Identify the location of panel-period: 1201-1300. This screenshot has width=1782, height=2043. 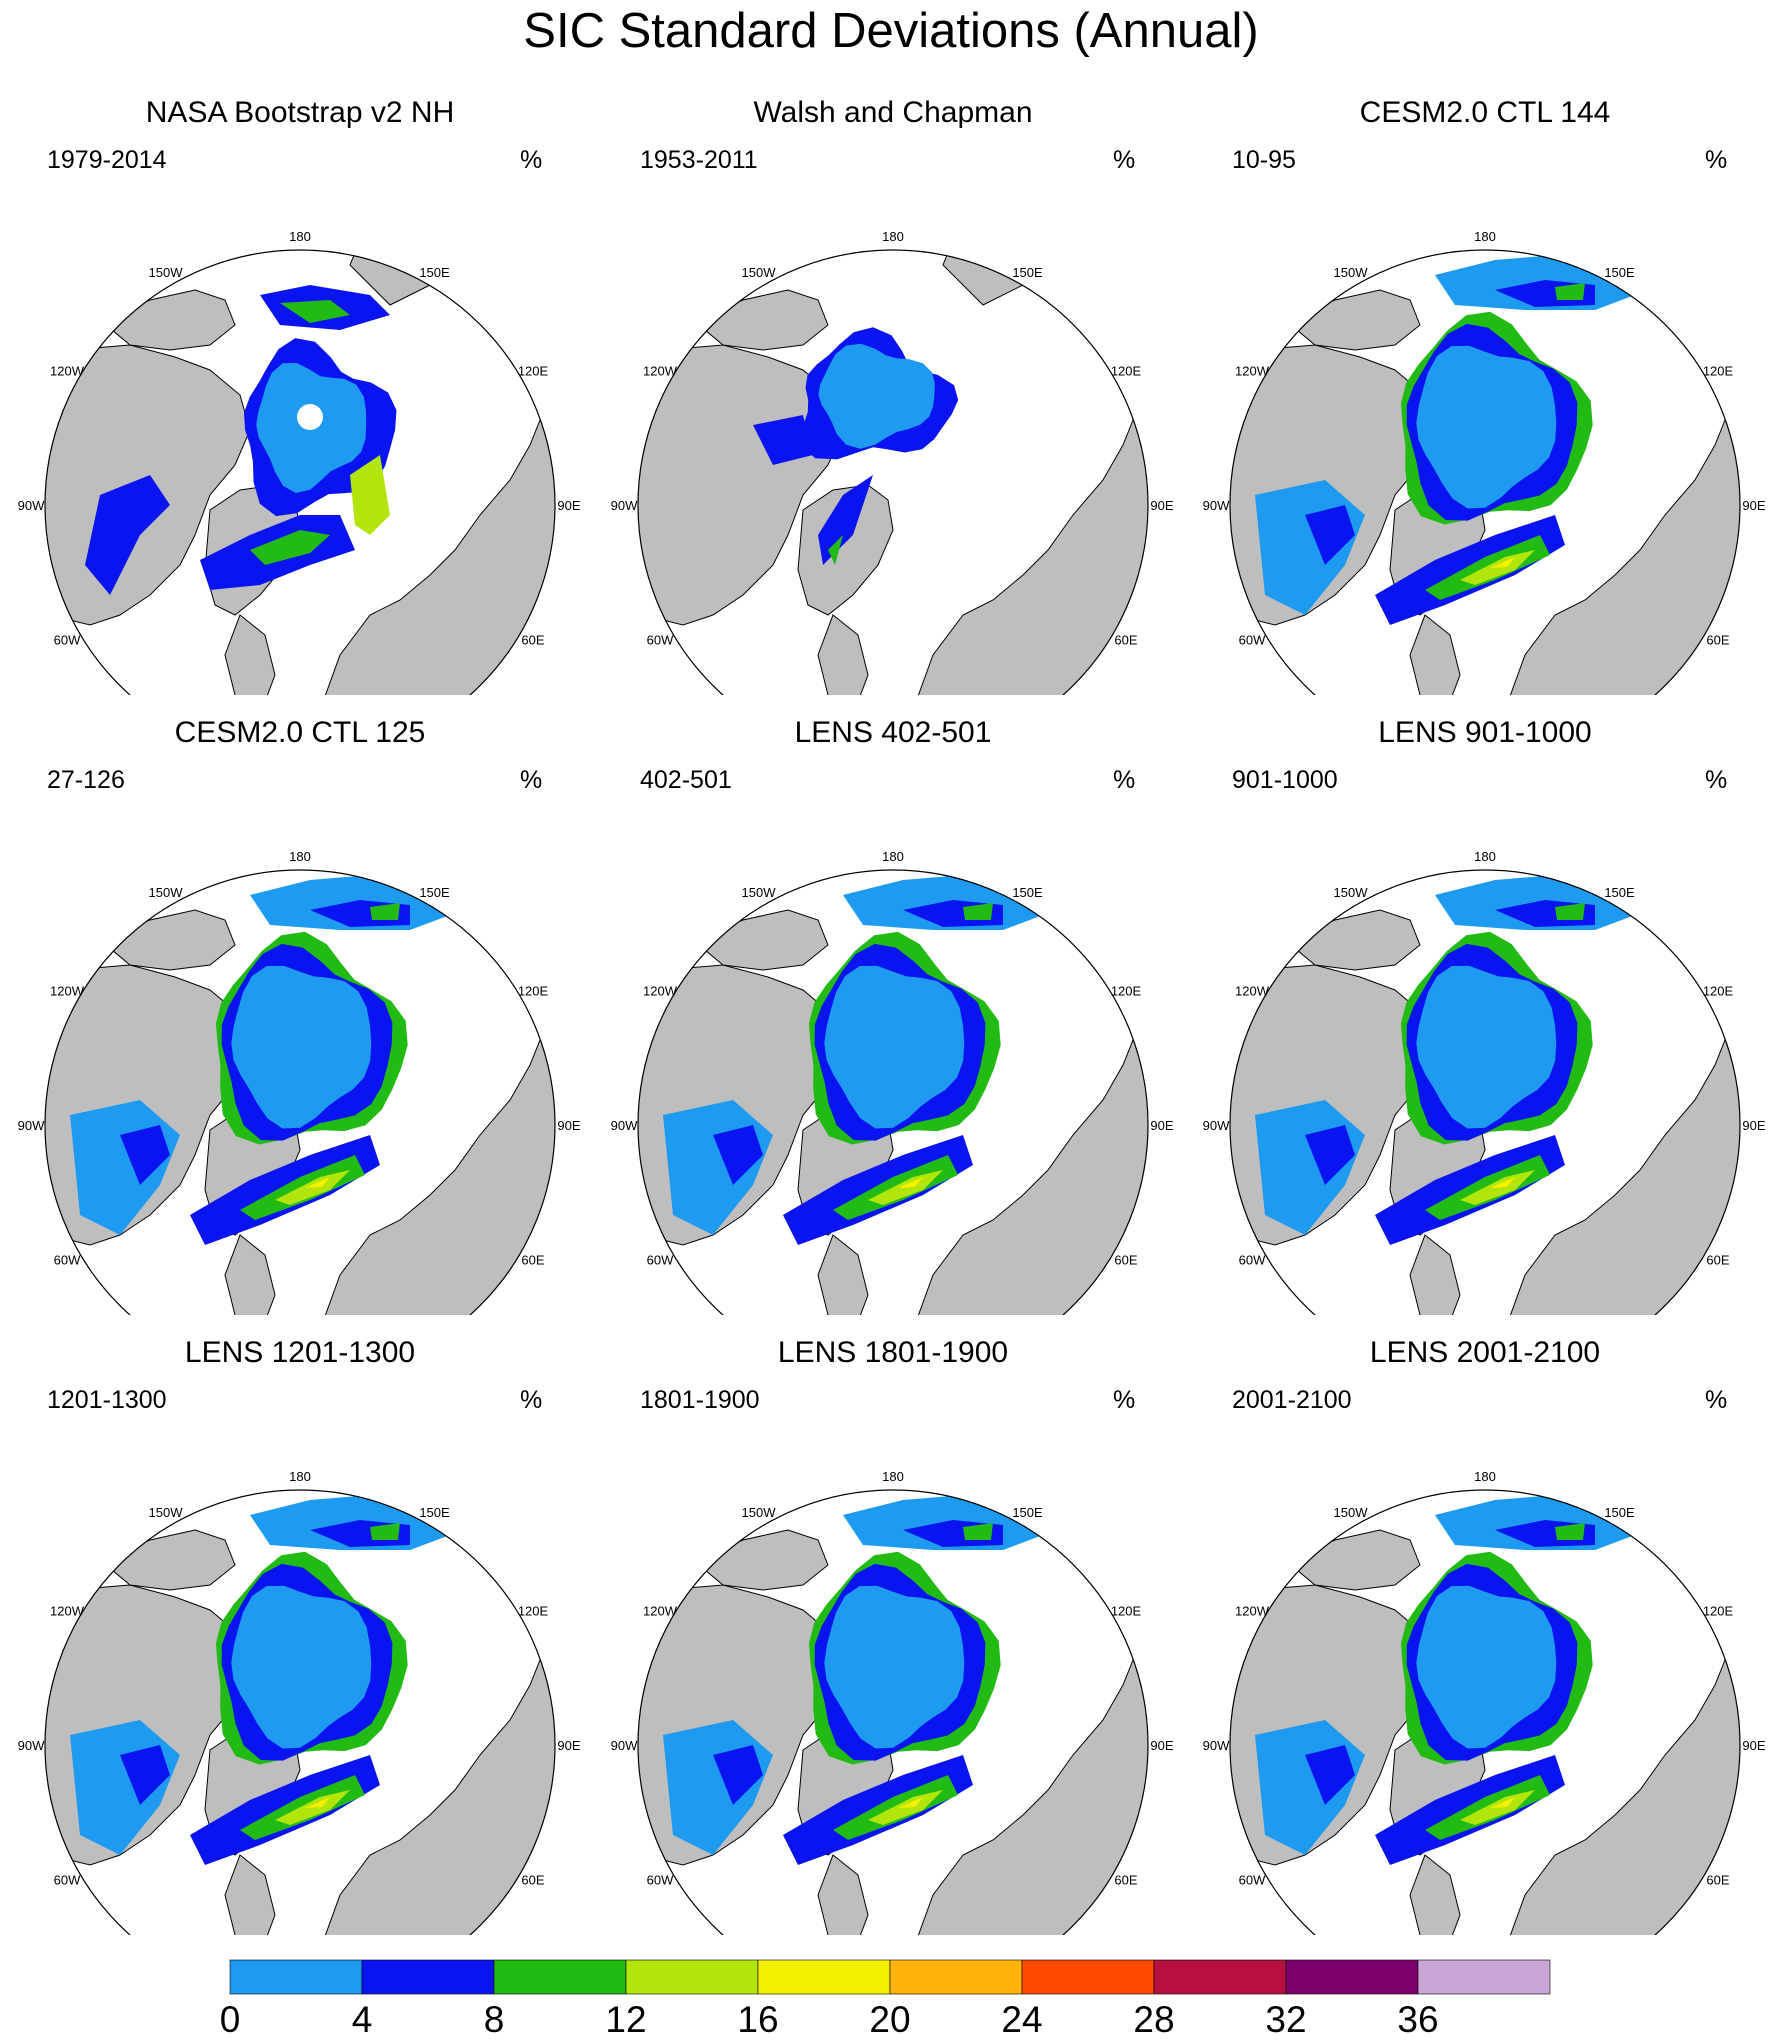
(107, 1400).